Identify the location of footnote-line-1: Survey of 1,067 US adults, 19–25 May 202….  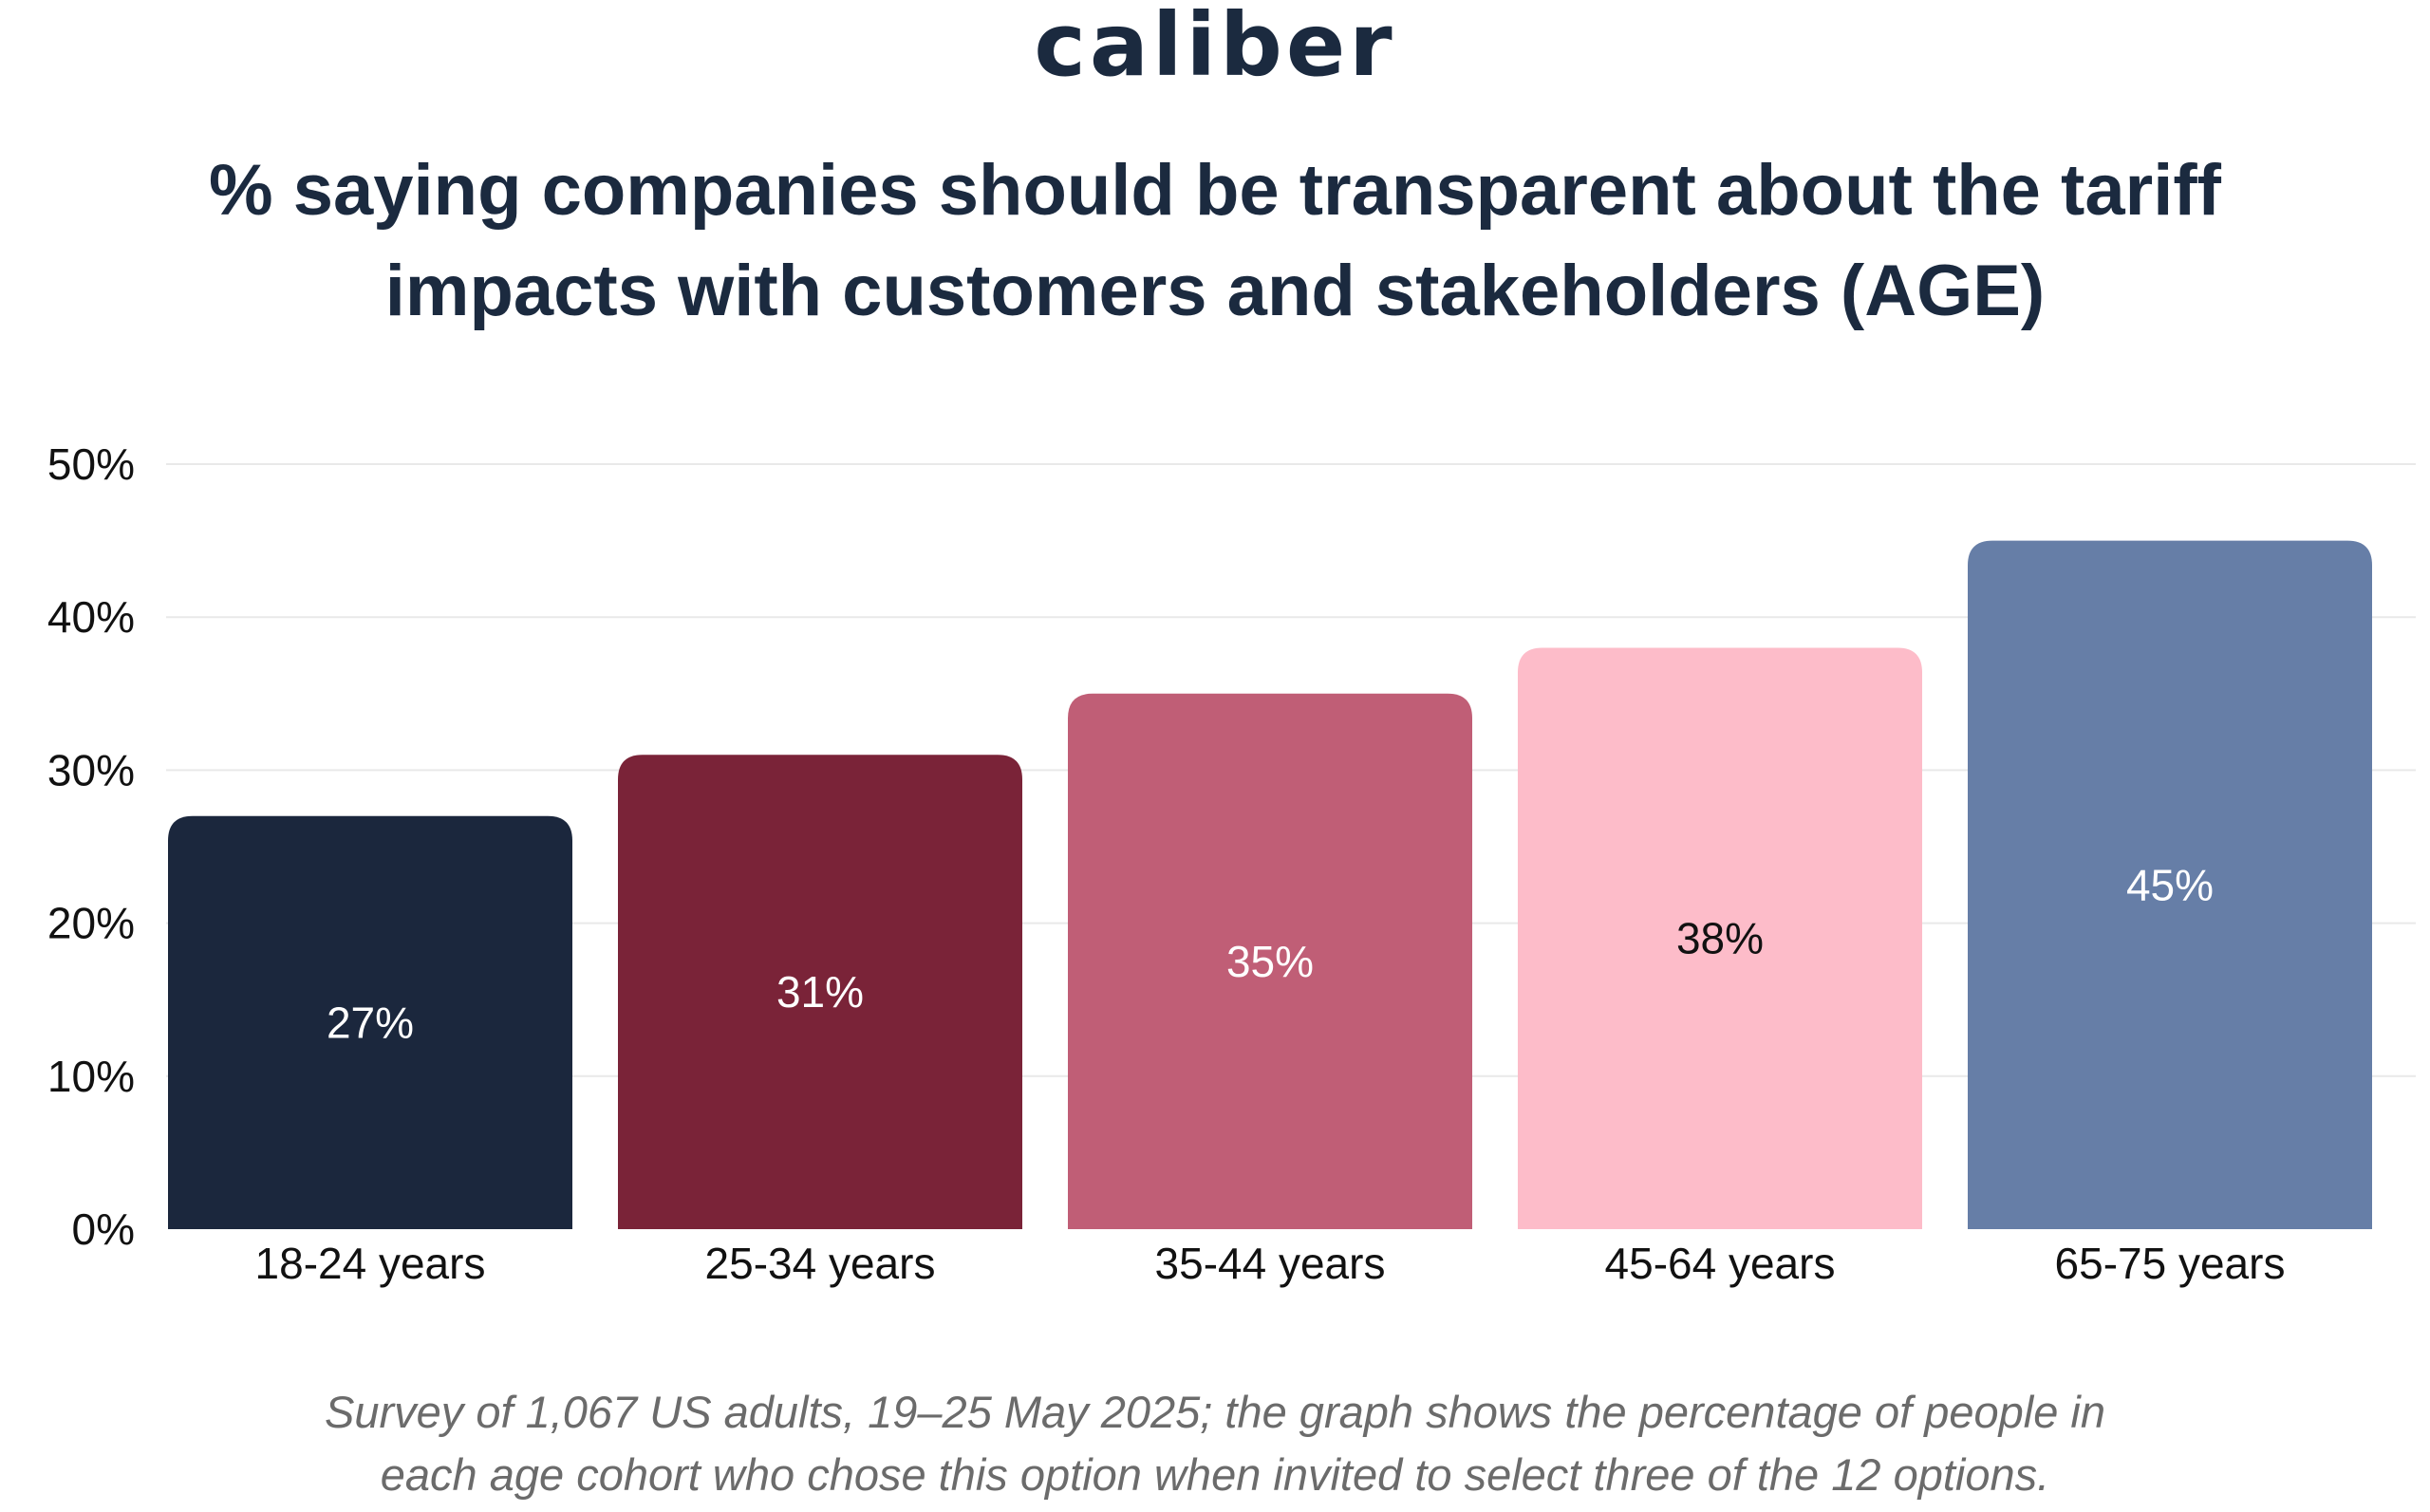
(1215, 1412).